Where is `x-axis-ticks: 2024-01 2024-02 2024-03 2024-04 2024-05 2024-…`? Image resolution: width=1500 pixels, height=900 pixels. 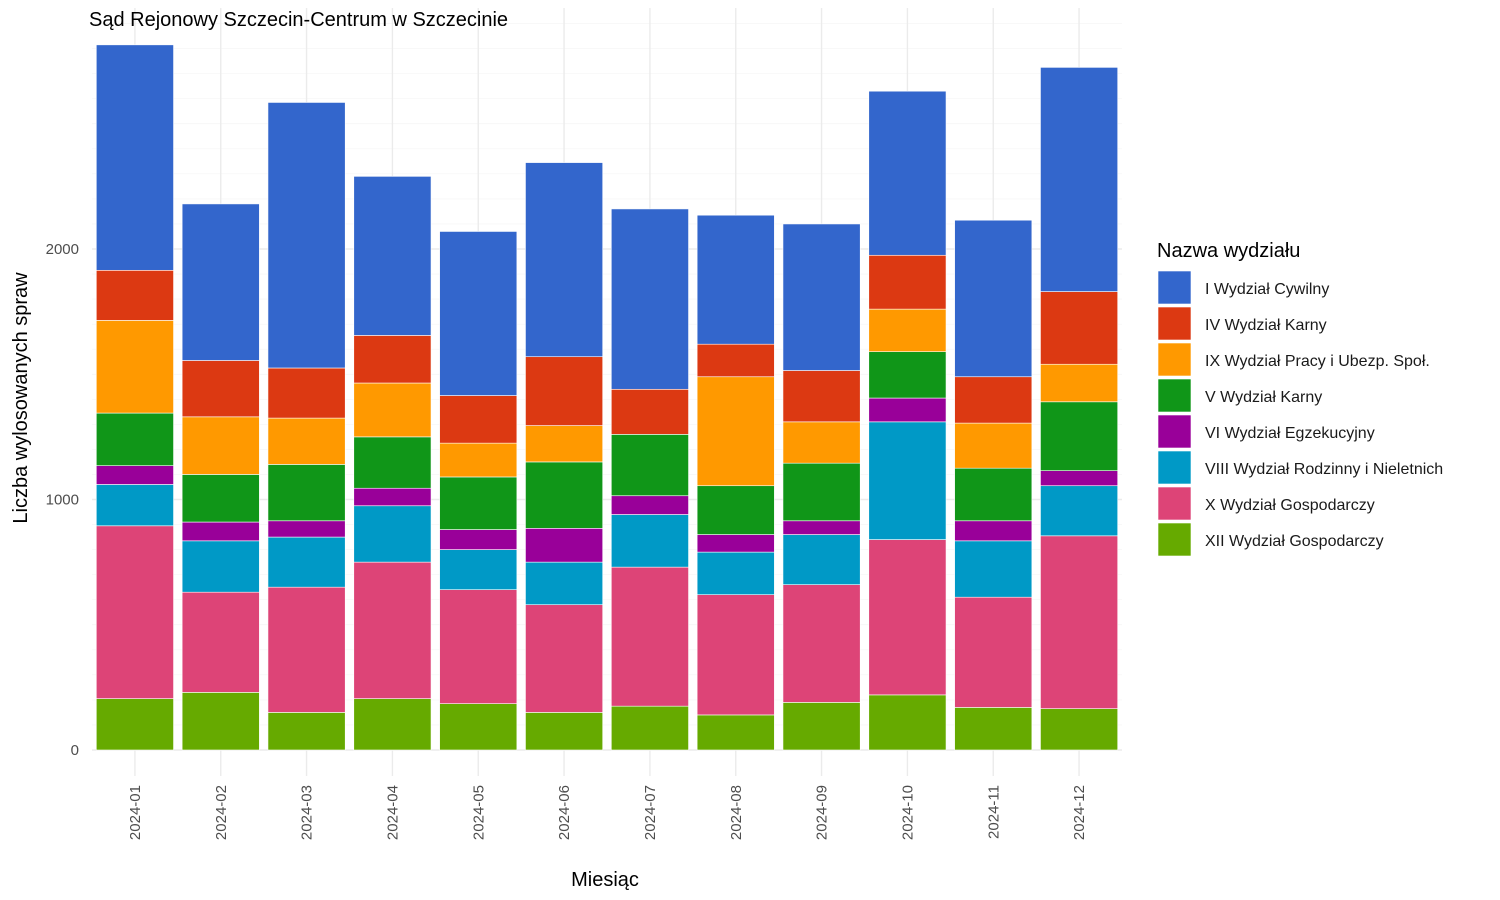
x-axis-ticks: 2024-01 2024-02 2024-03 2024-04 2024-05 2024-… is located at coordinates (607, 812).